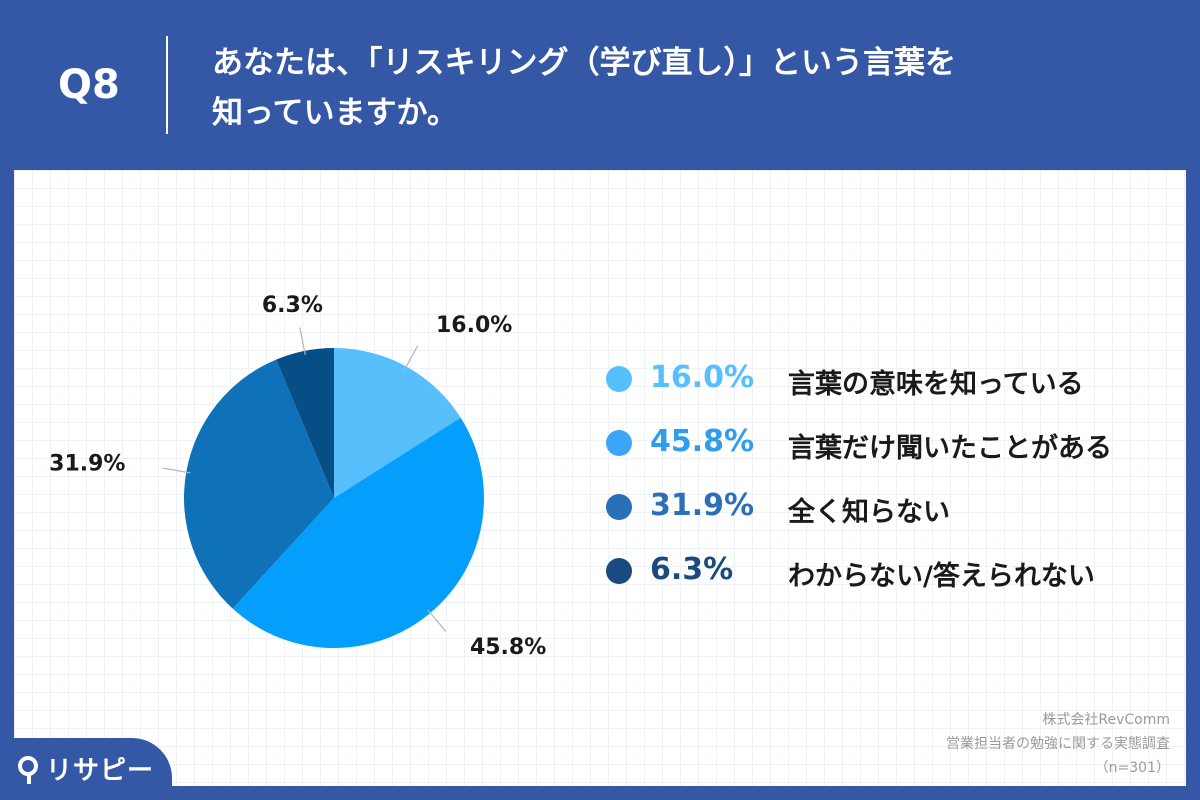 This screenshot has width=1200, height=800. Describe the element at coordinates (584, 63) in the screenshot. I see `question-title-line-1: あなたは、「リスキリング（学び直し）」という言葉を` at that location.